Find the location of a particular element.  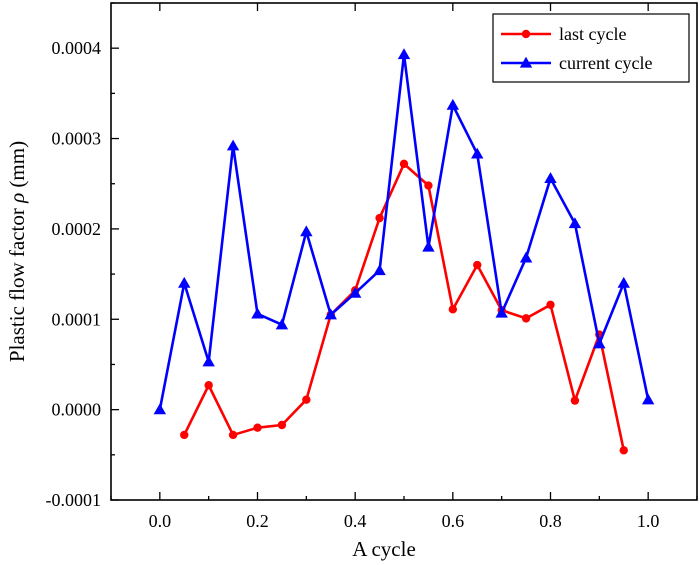

y-tick-label: 0.0004 is located at coordinates (77, 48).